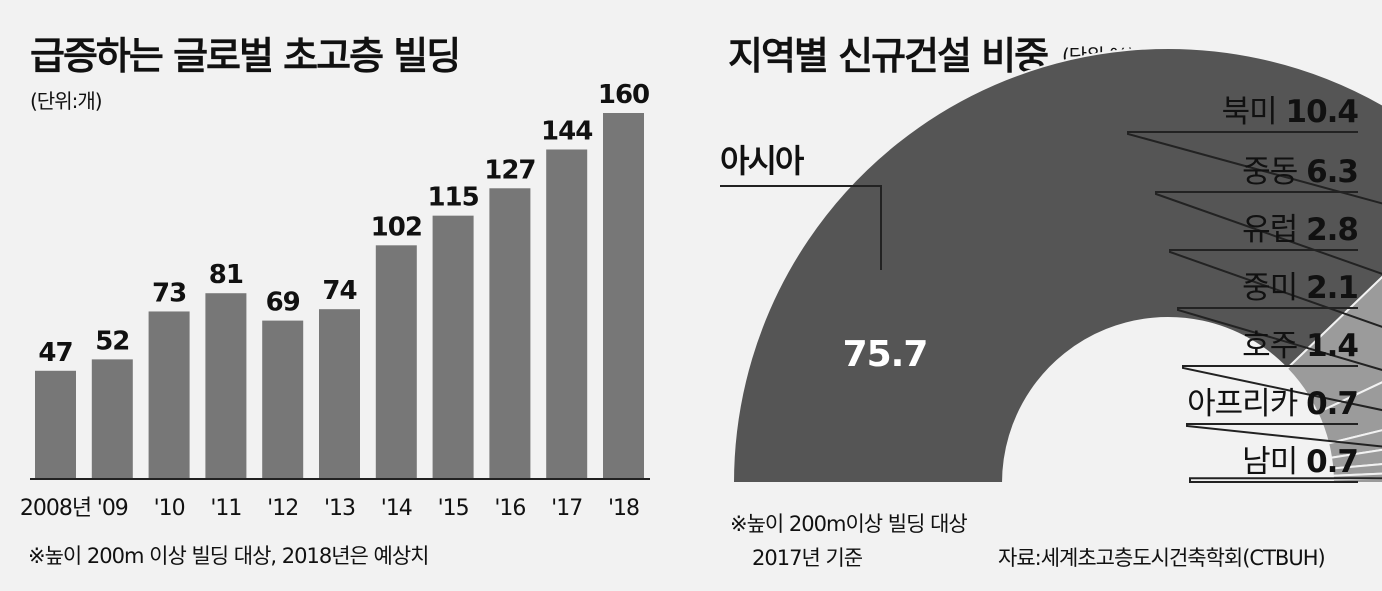 Image resolution: width=1382 pixels, height=591 pixels. Describe the element at coordinates (1162, 558) in the screenshot. I see `pie-chart-source: 자료:세계초고층도시건축학회(CTBUH)` at that location.